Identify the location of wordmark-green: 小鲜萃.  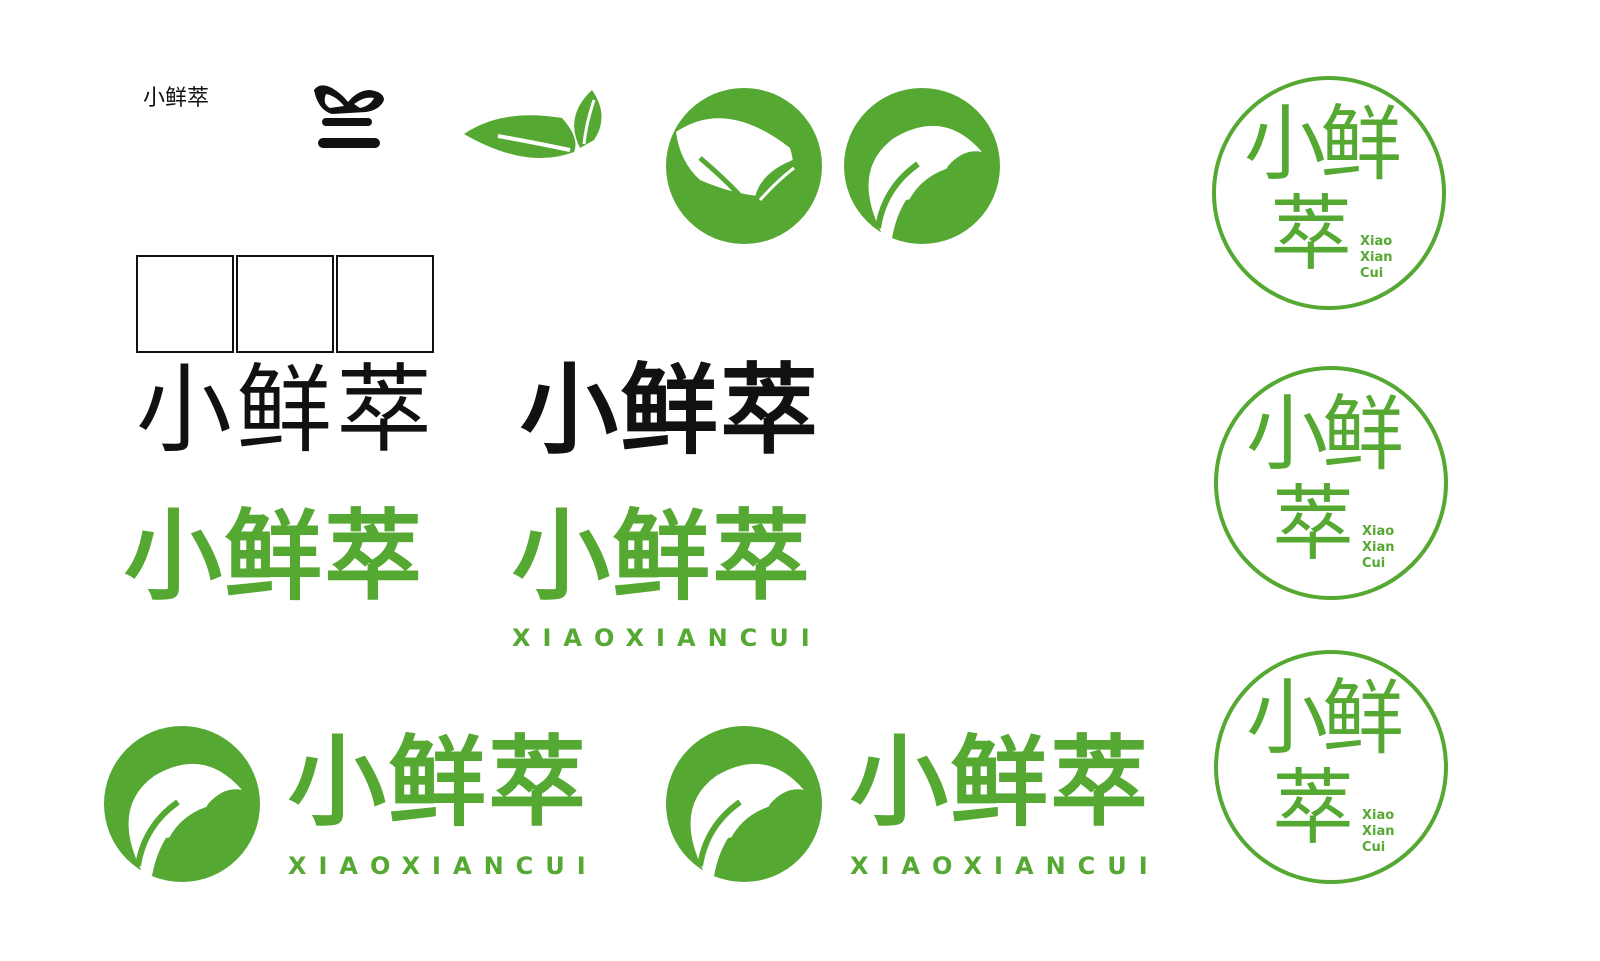
(274, 557).